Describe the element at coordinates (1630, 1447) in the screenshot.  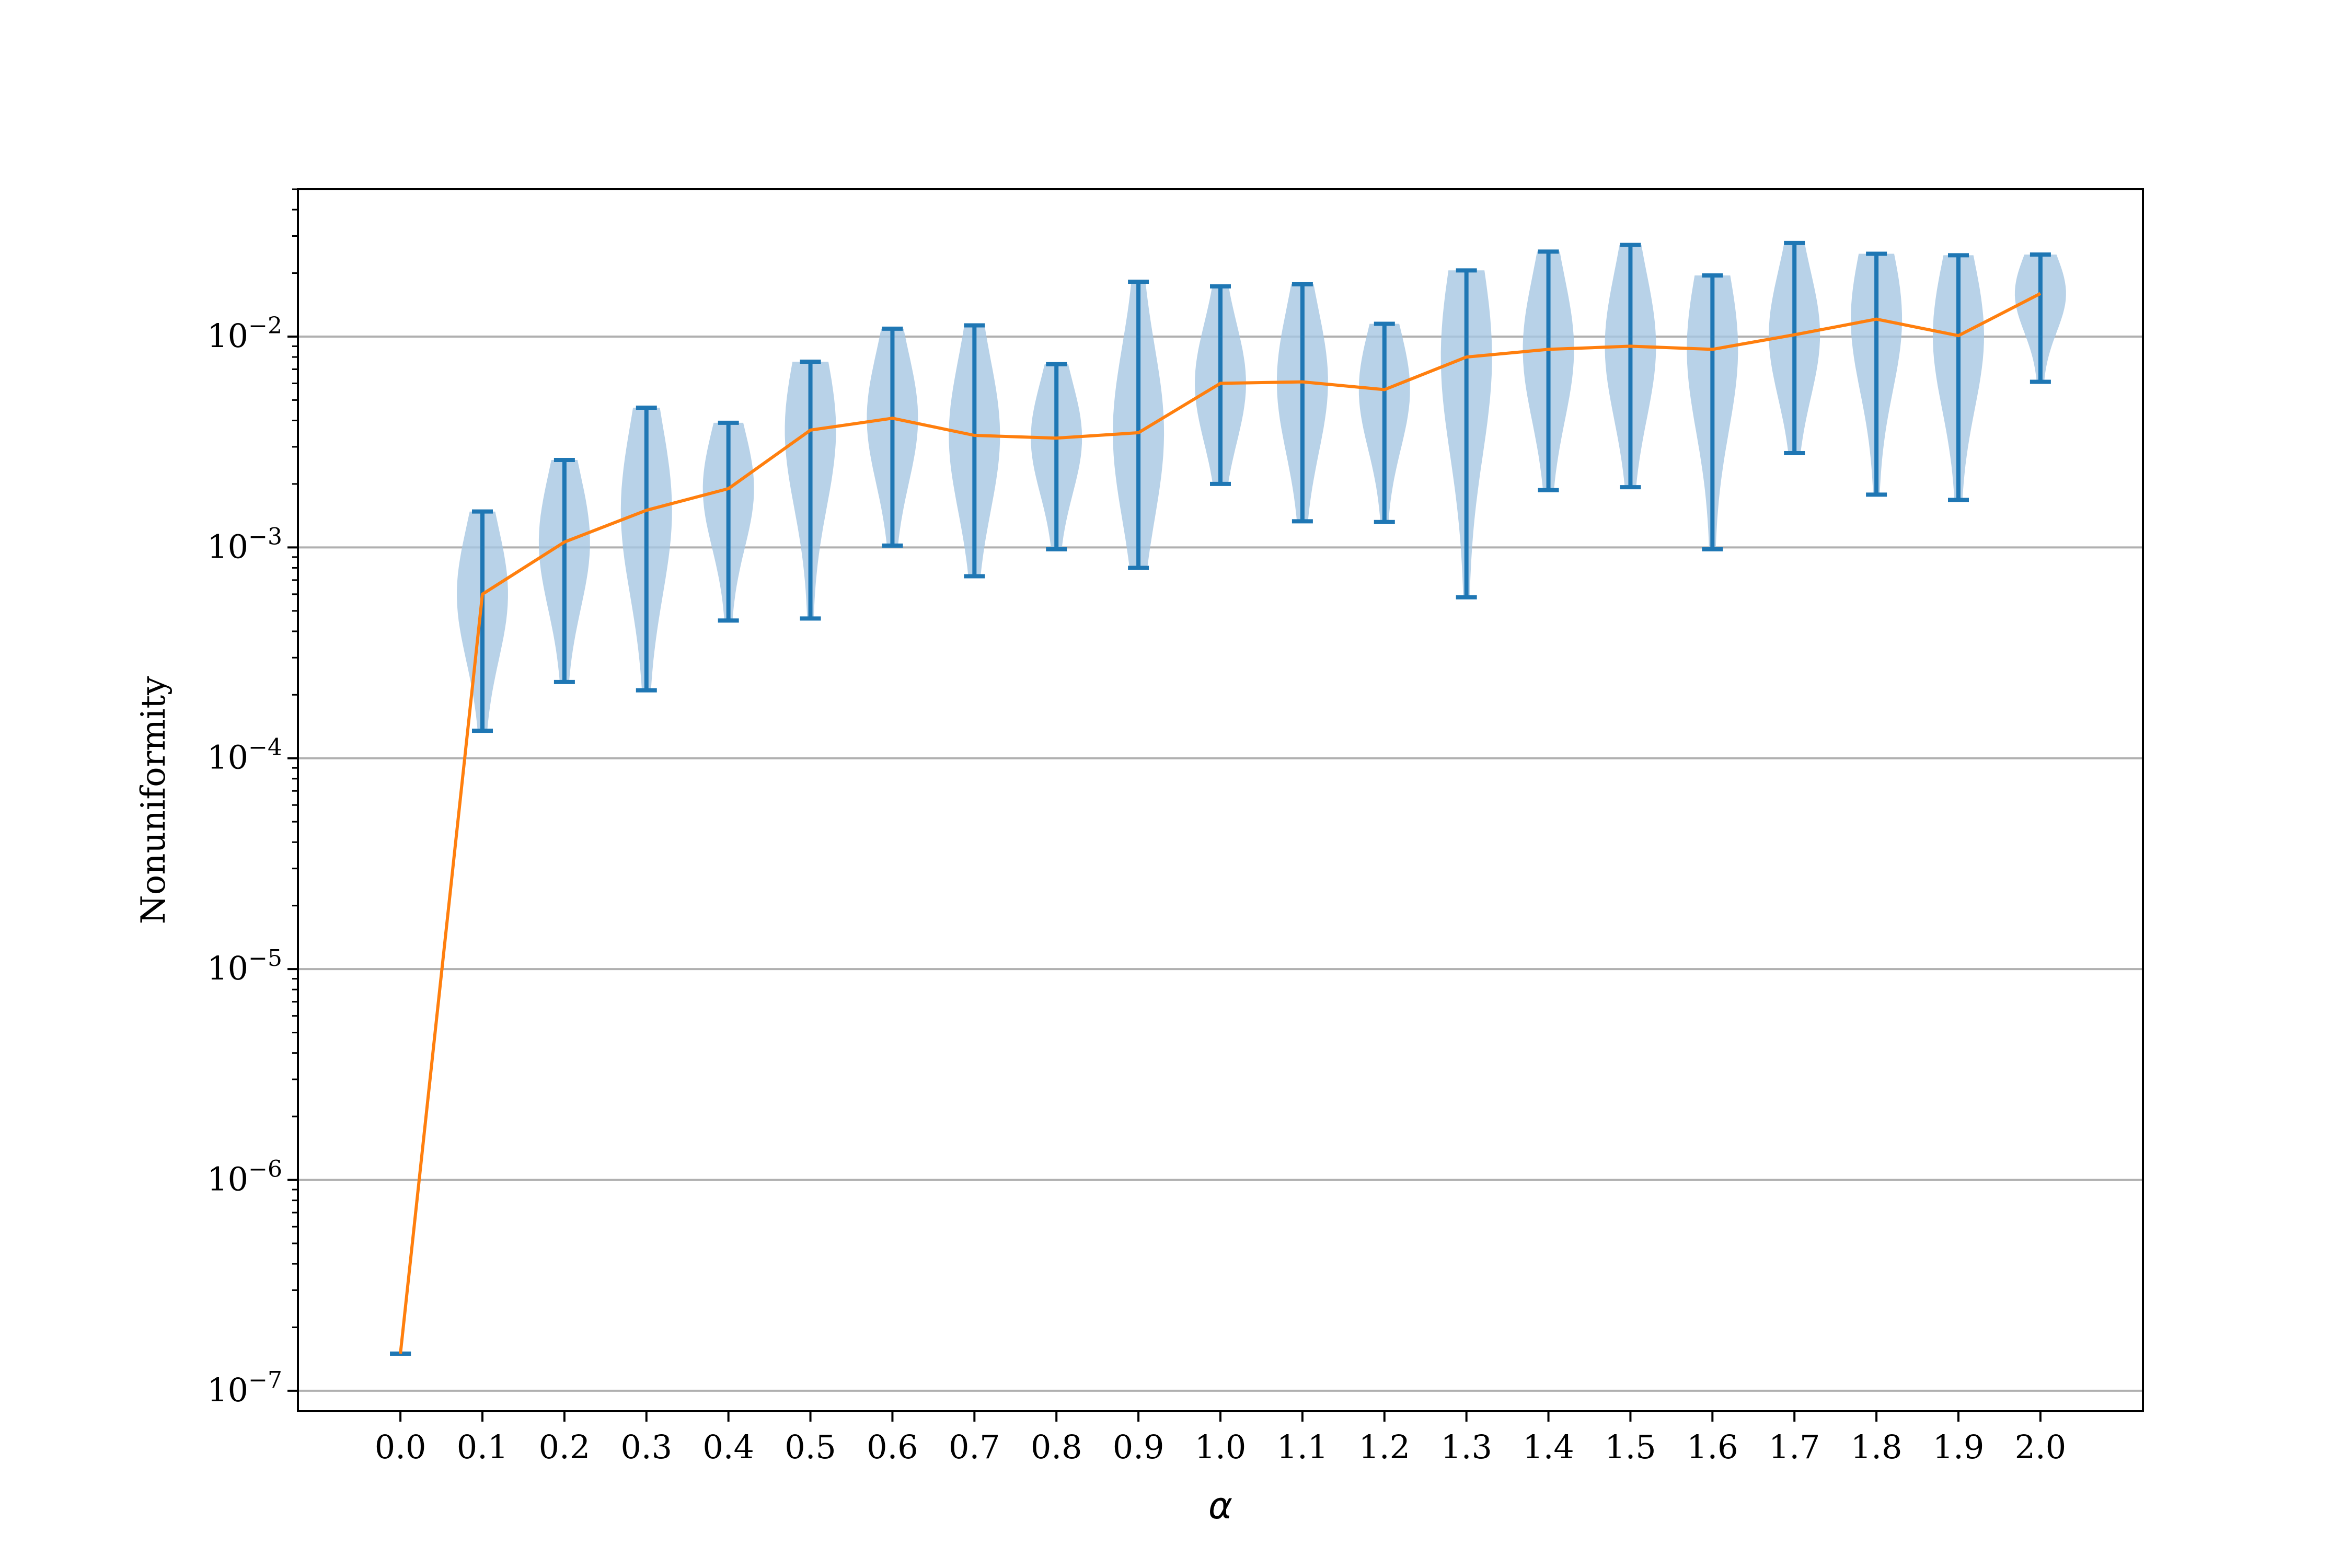
I see `x-tick-label: 1.5` at that location.